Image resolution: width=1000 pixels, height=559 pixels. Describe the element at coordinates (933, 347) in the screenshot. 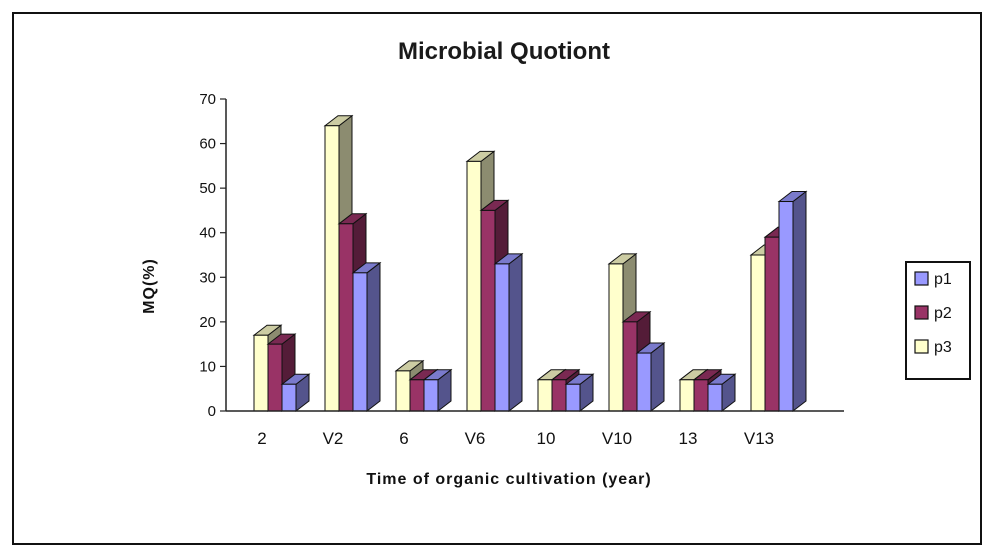

I see `legend-item-p3: p3` at that location.